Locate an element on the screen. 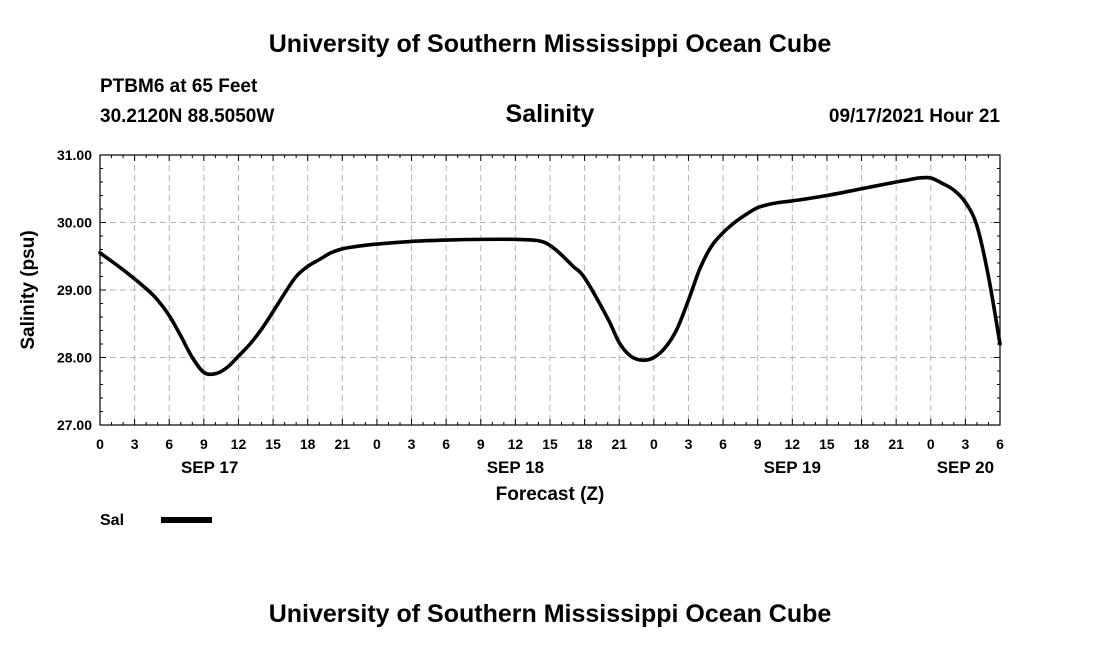  legend: Sal is located at coordinates (156, 520).